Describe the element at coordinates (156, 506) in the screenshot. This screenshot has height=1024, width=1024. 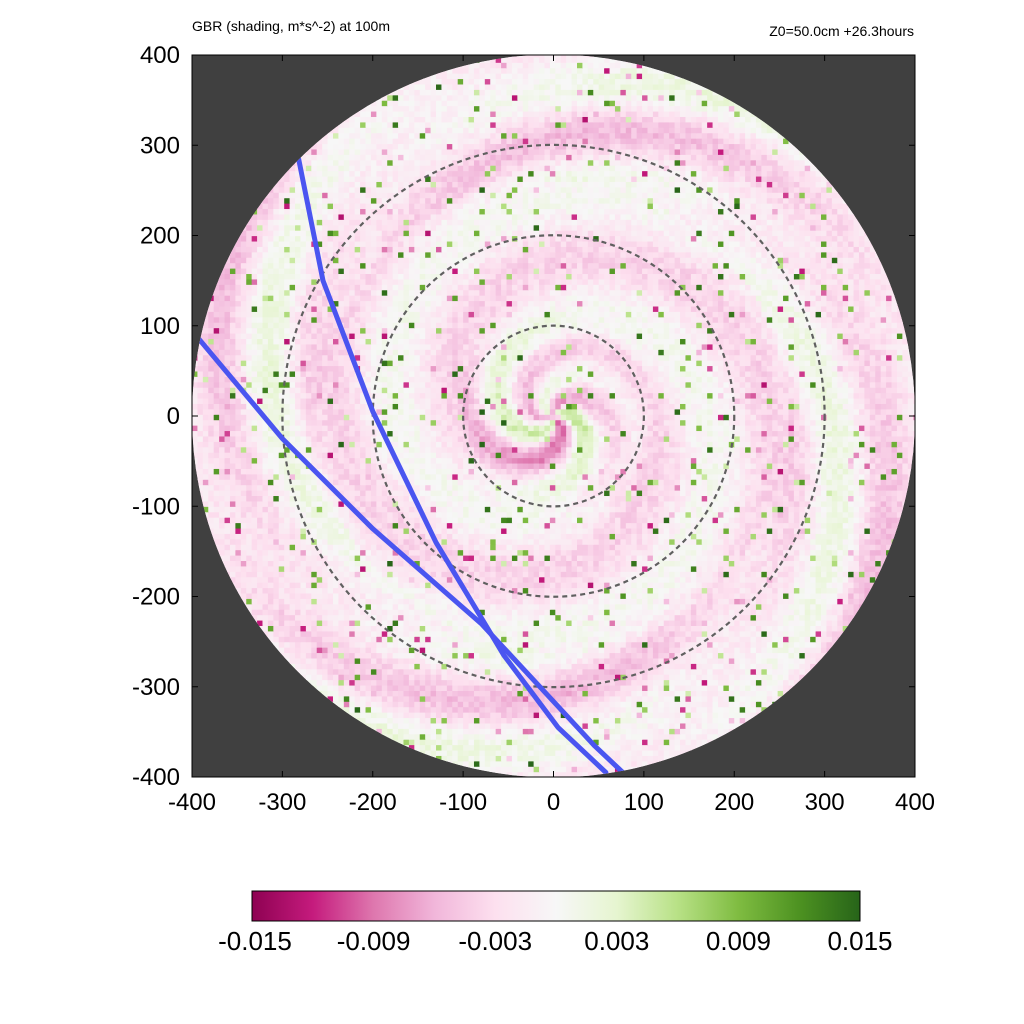
I see `y-tick-label: -100` at that location.